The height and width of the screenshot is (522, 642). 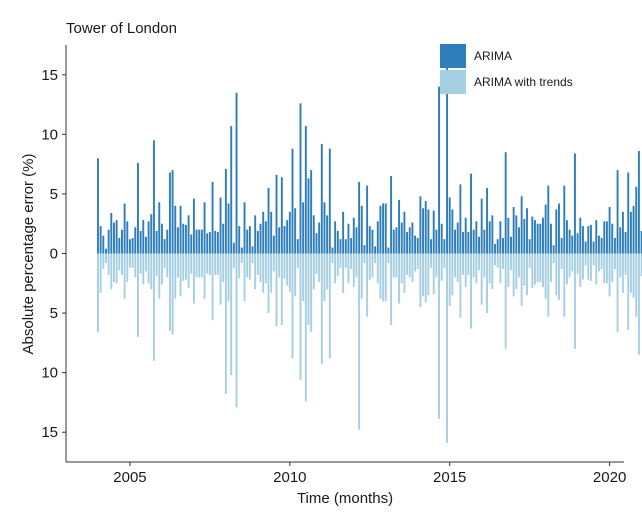 What do you see at coordinates (369, 474) in the screenshot?
I see `x-ticks: 2005 2010 2015 2020` at bounding box center [369, 474].